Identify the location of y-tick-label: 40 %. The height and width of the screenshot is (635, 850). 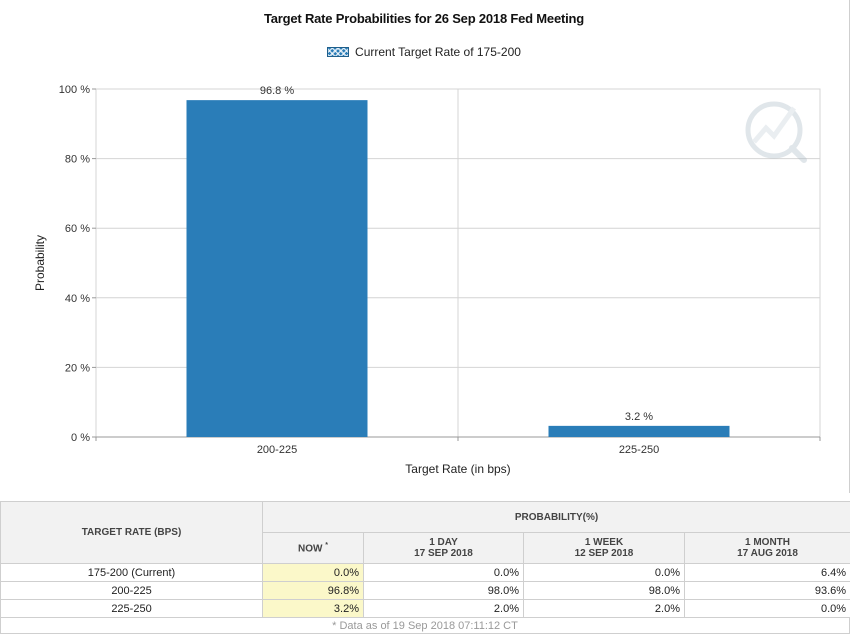
(77, 299).